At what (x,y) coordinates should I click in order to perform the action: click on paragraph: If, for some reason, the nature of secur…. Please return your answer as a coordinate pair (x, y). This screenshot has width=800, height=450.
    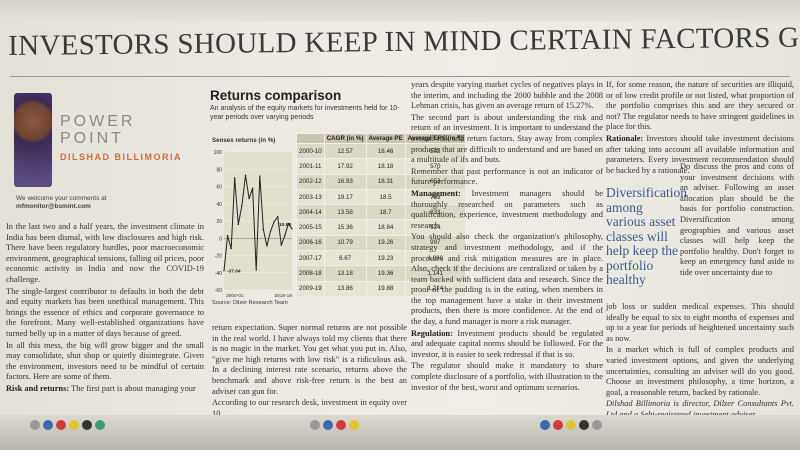
    Looking at the image, I should click on (700, 106).